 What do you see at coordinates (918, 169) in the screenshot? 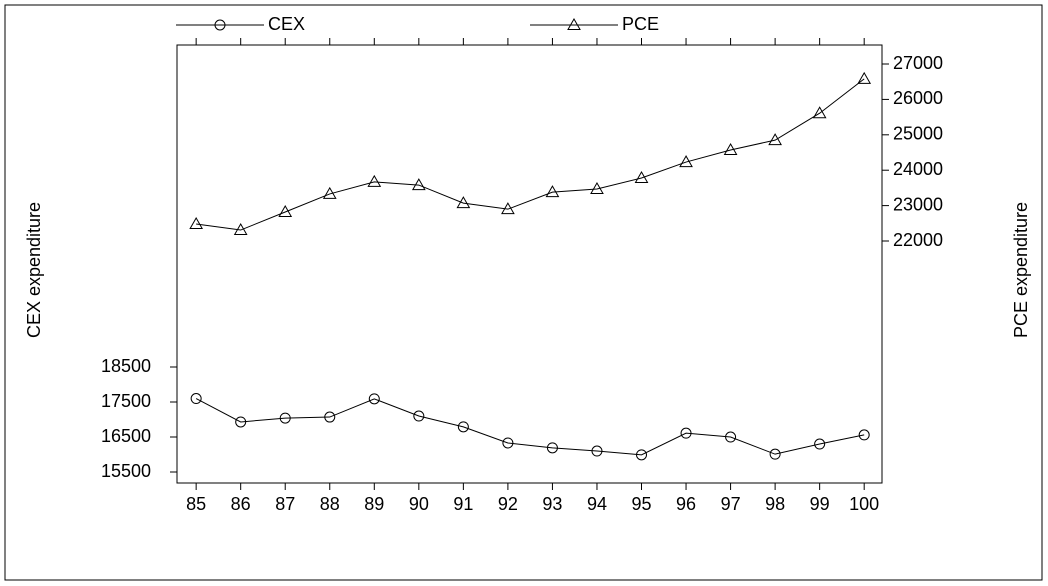
I see `y2-tick-label: 24000` at bounding box center [918, 169].